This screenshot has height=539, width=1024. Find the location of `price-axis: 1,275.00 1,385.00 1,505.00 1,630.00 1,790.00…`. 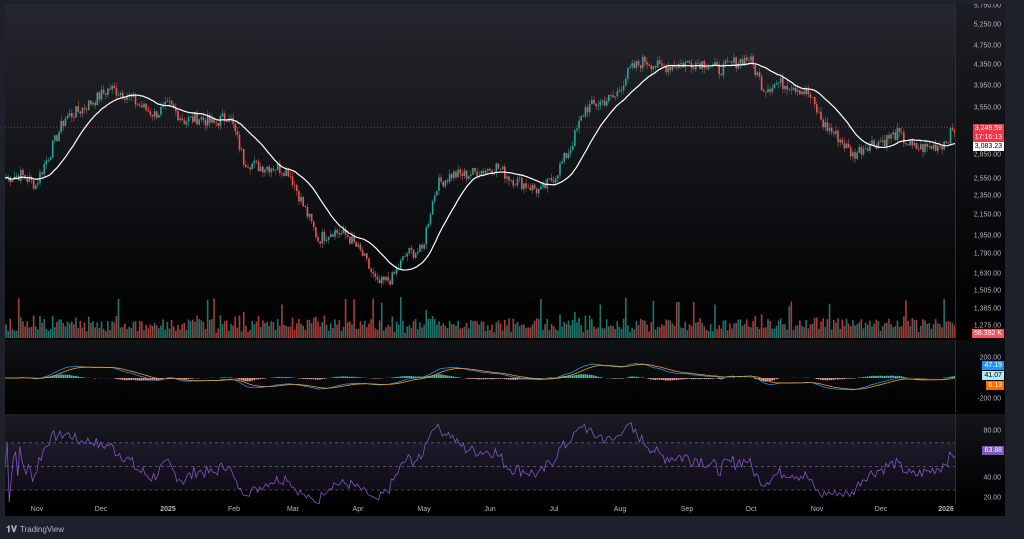

price-axis: 1,275.00 1,385.00 1,505.00 1,630.00 1,790.00… is located at coordinates (980, 171).